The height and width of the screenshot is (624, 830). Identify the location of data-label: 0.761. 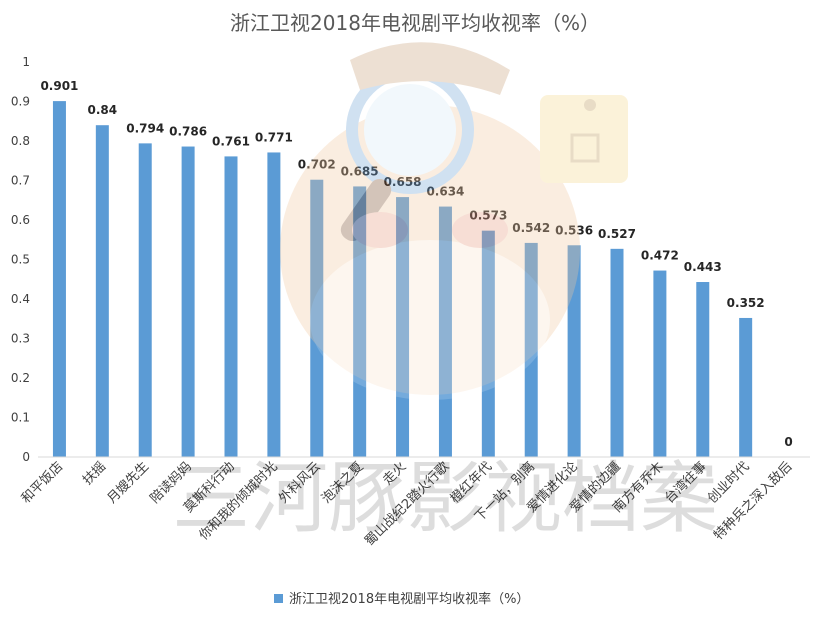
(231, 141).